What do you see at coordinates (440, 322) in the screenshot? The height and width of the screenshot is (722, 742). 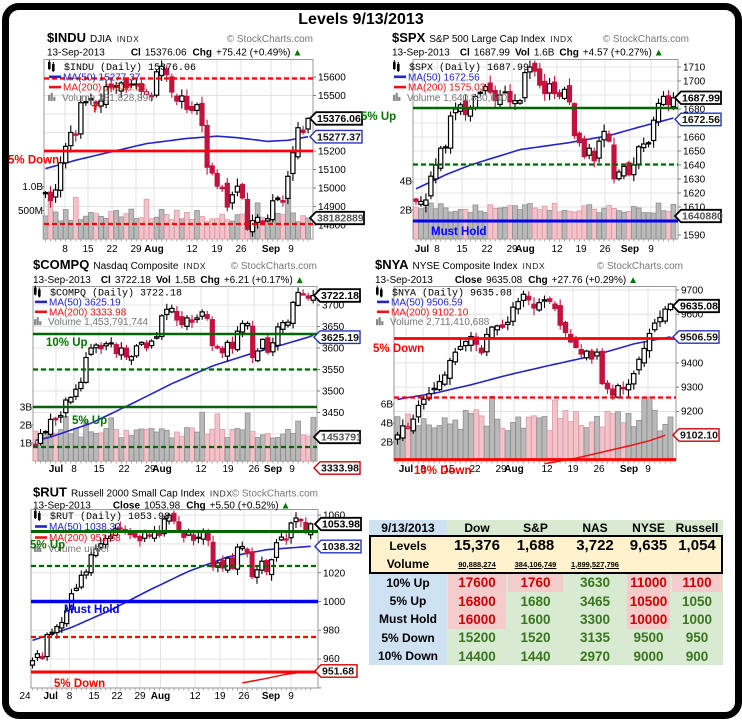 I see `svg-text: Volume 2,711,410,688` at bounding box center [440, 322].